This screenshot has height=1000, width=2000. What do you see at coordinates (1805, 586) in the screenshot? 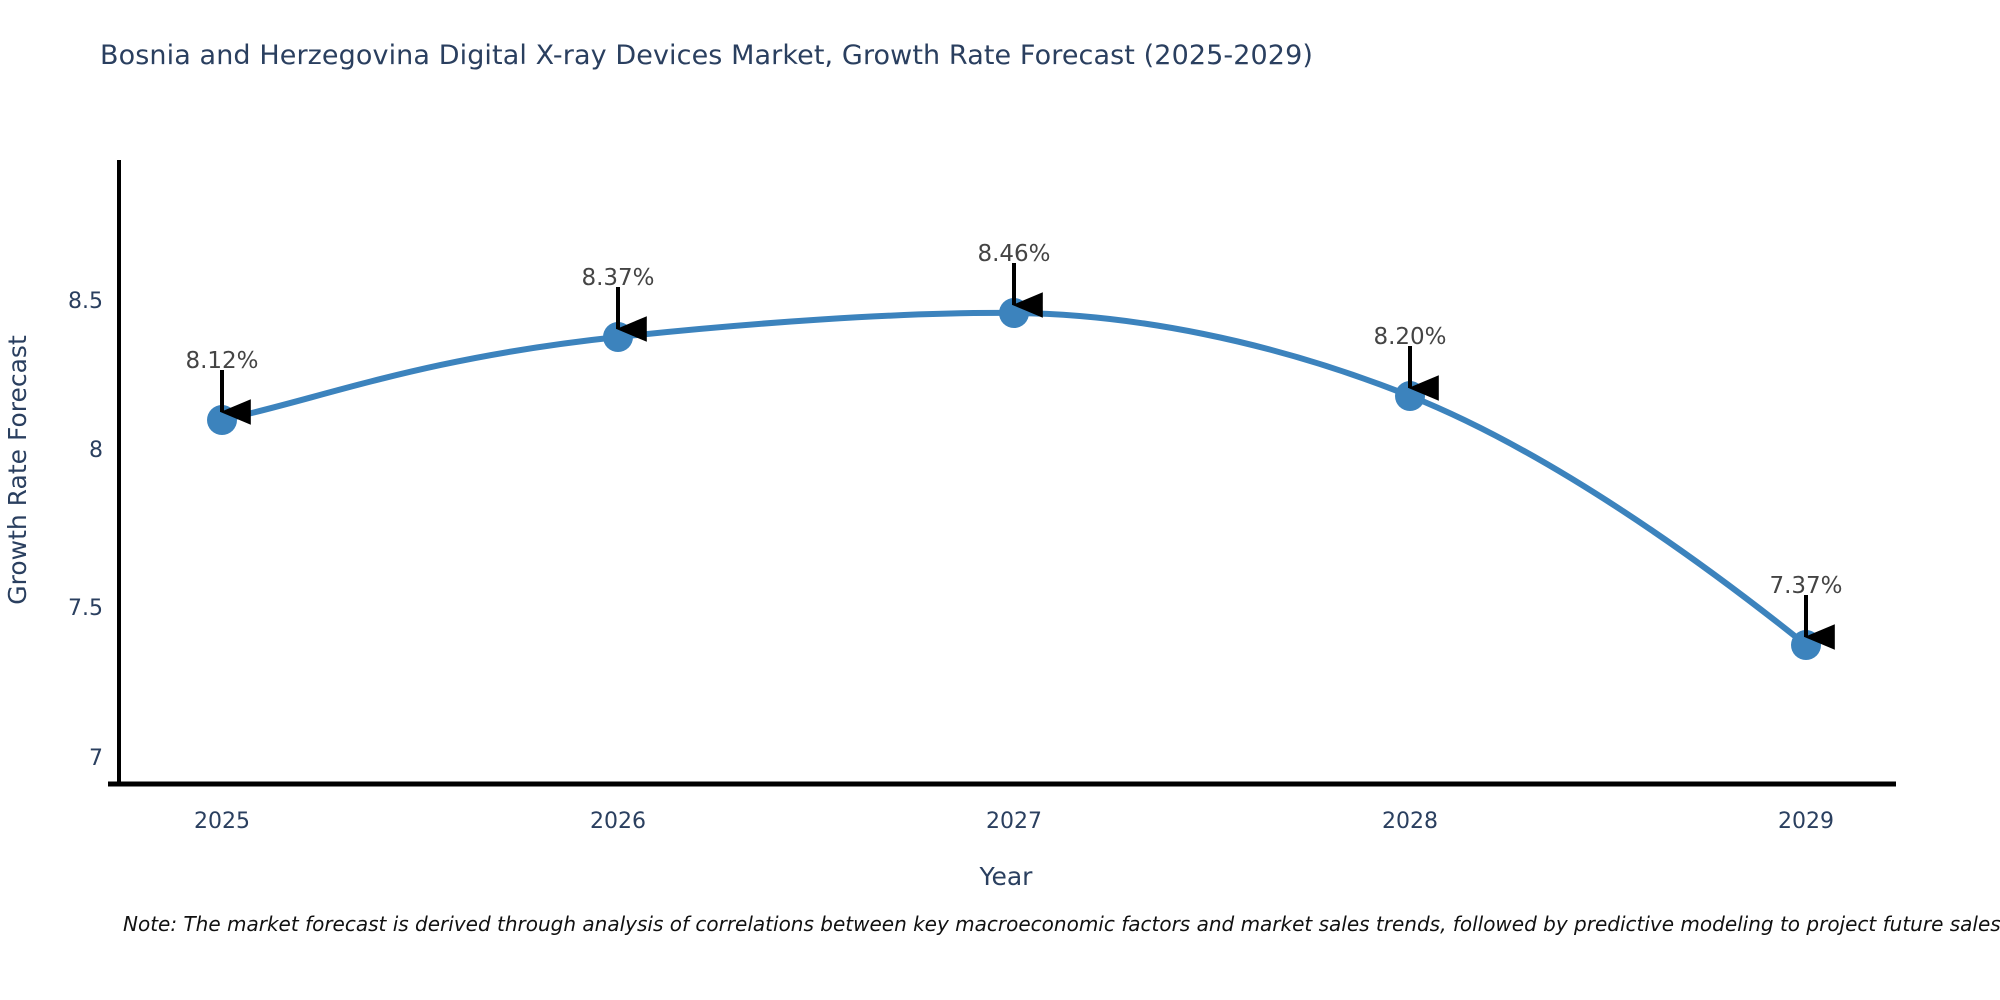
I see `data-point-label: 7.37%` at bounding box center [1805, 586].